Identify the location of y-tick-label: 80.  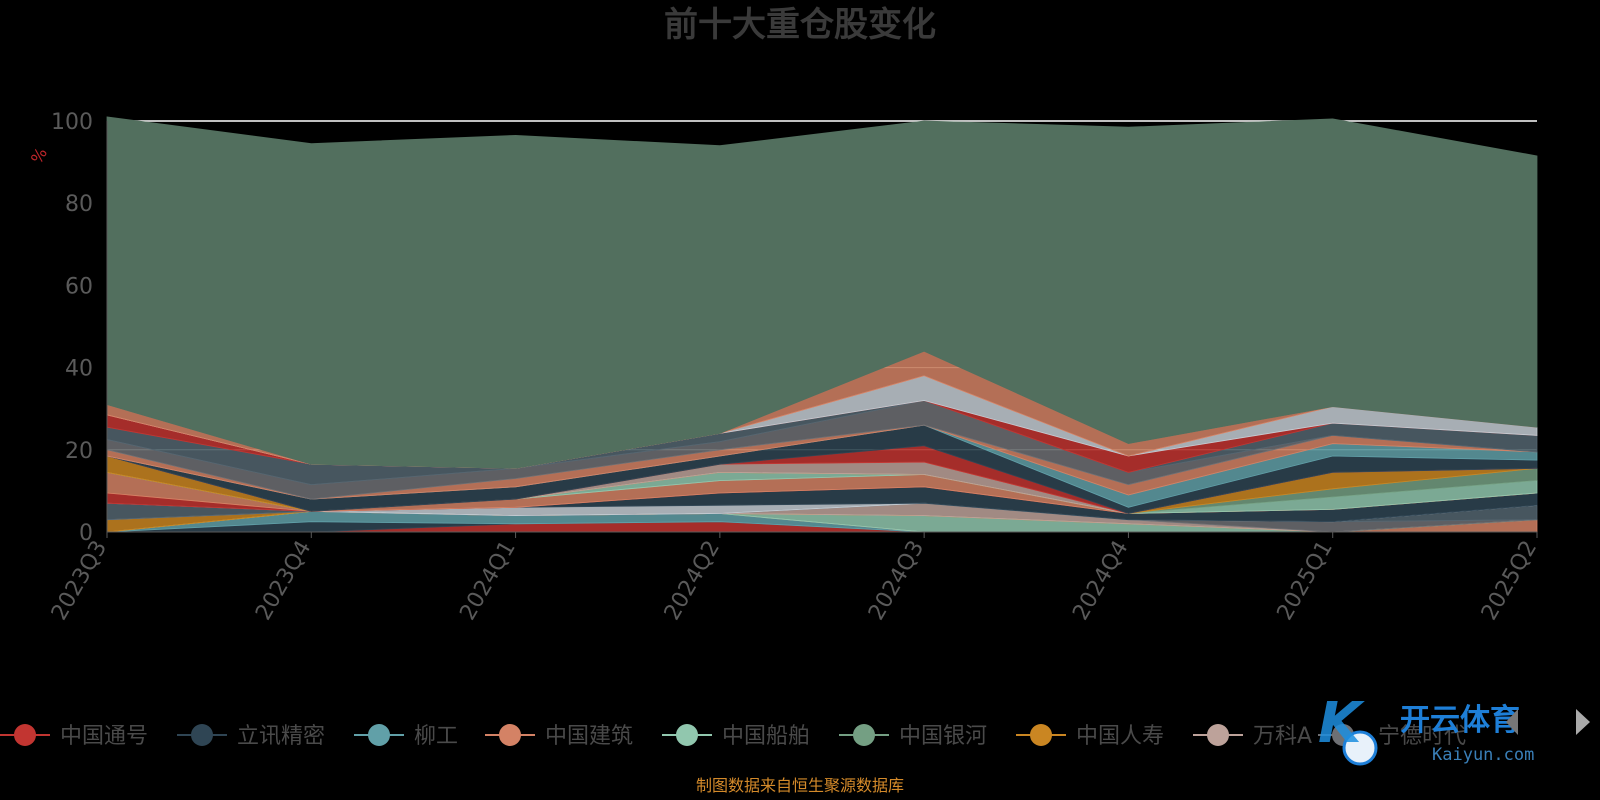
(79, 204).